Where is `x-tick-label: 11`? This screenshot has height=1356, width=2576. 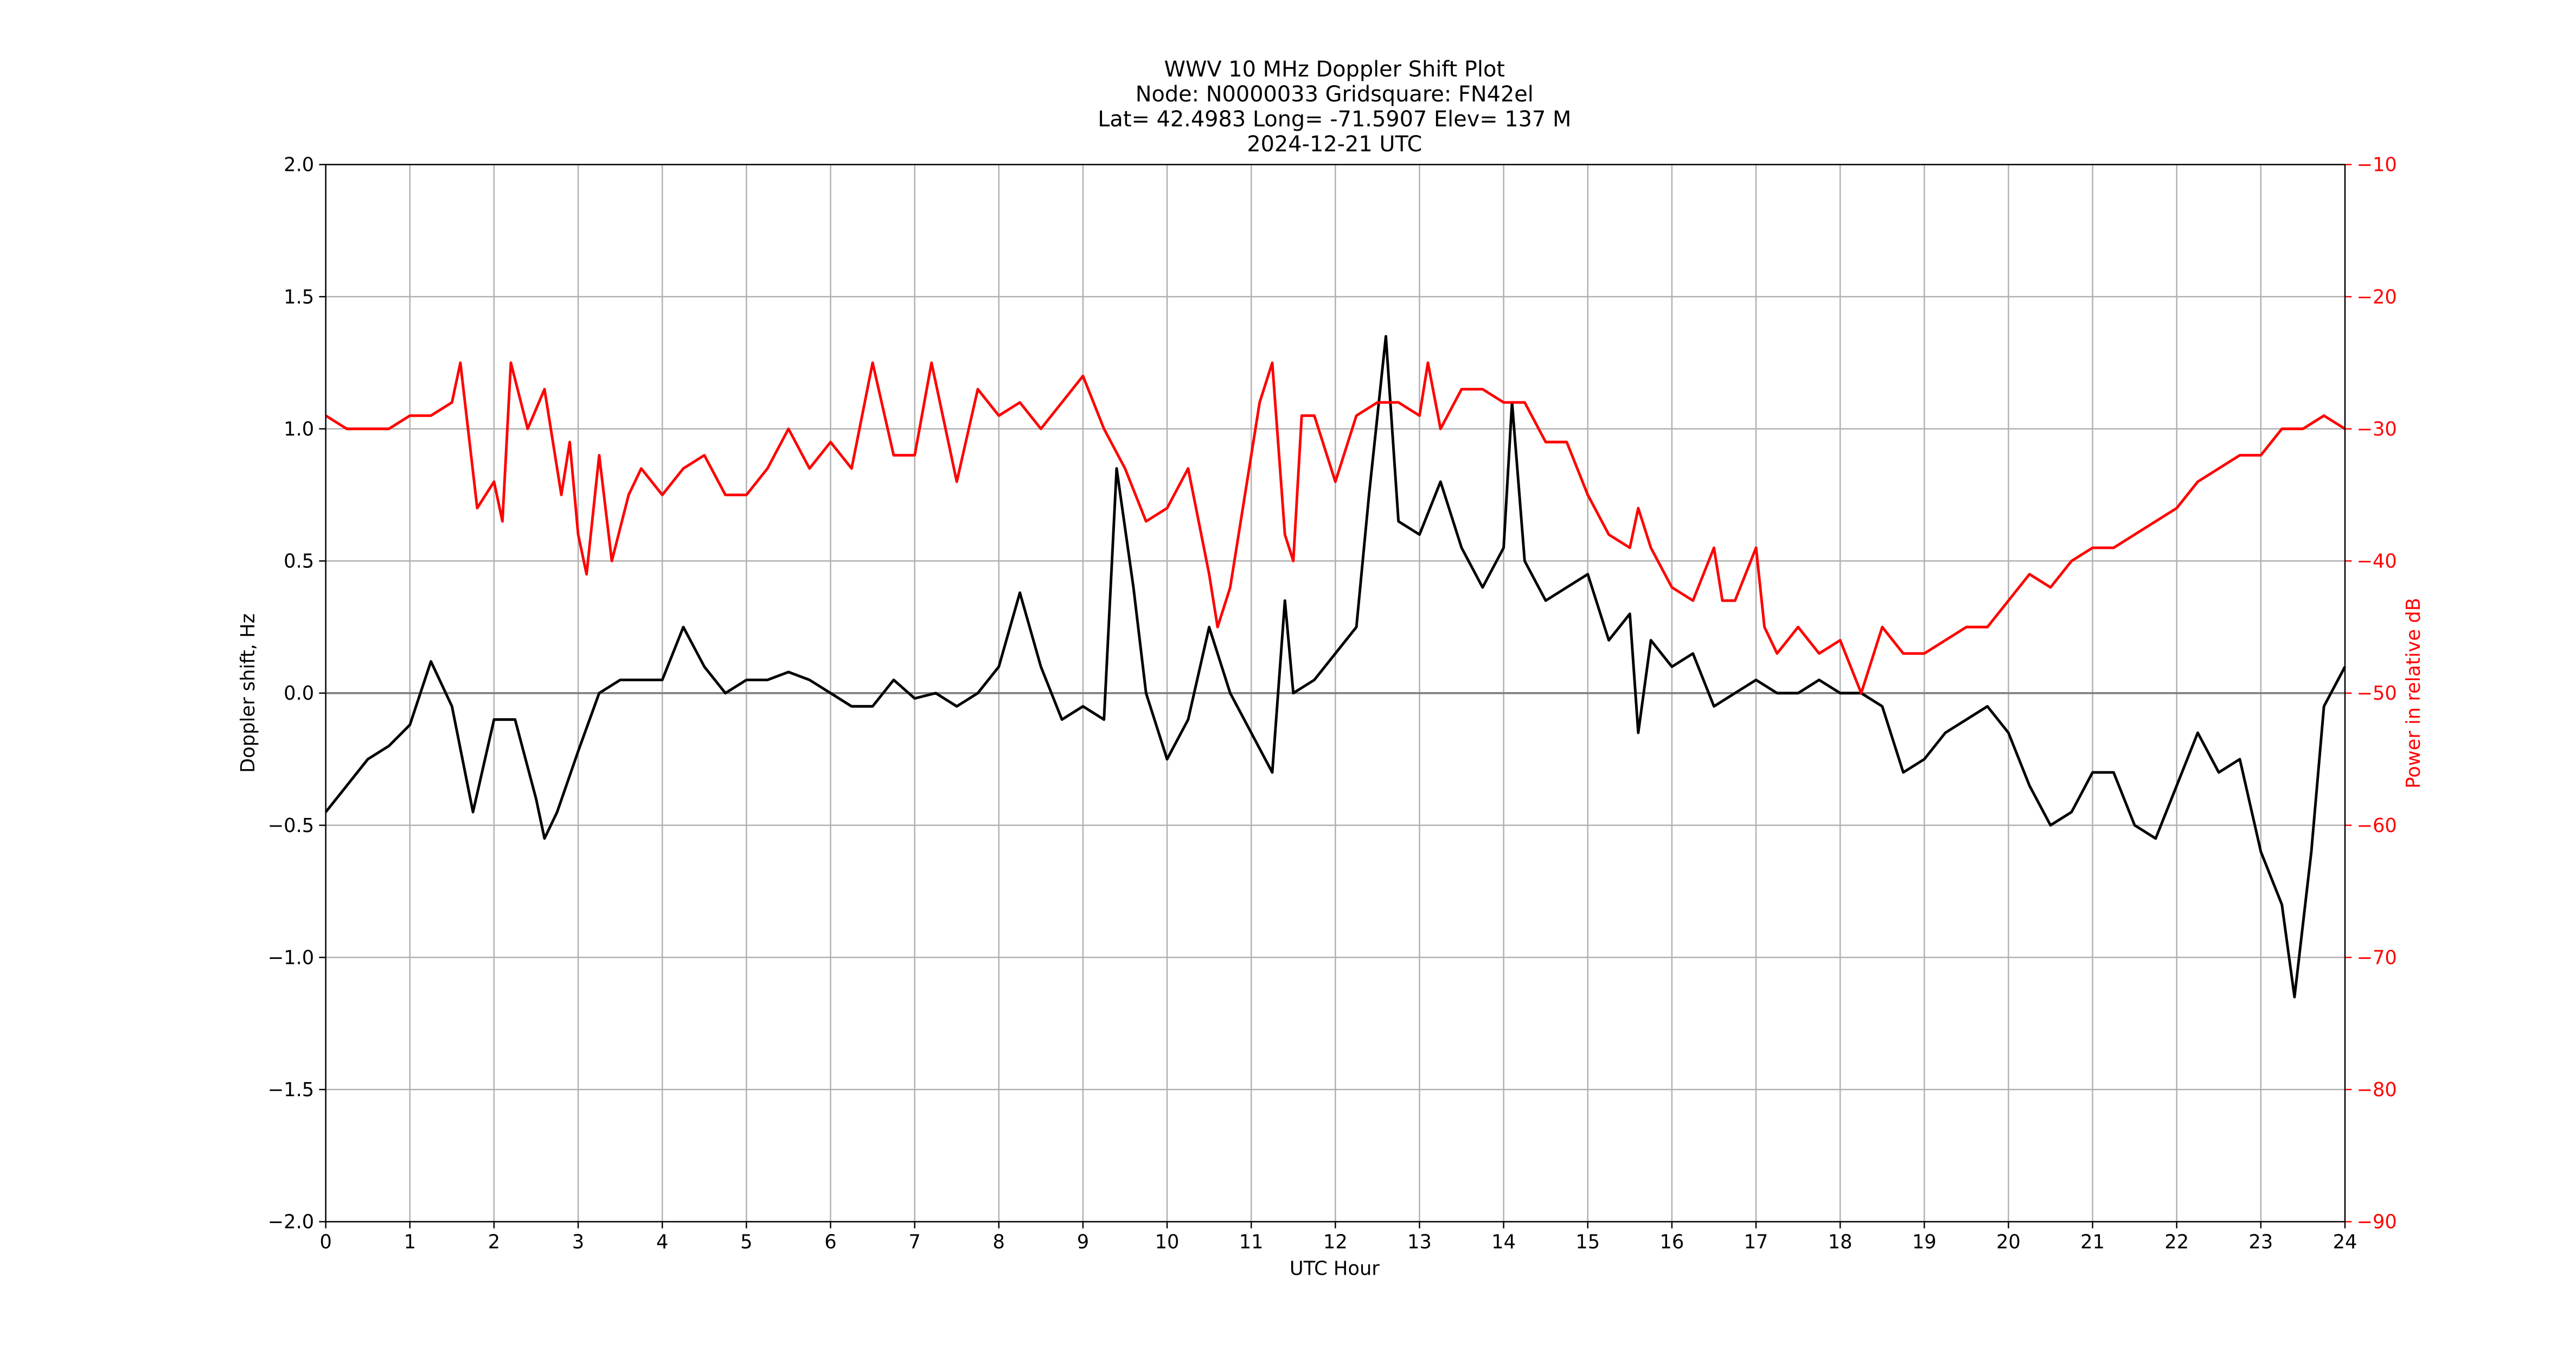 x-tick-label: 11 is located at coordinates (1251, 1242).